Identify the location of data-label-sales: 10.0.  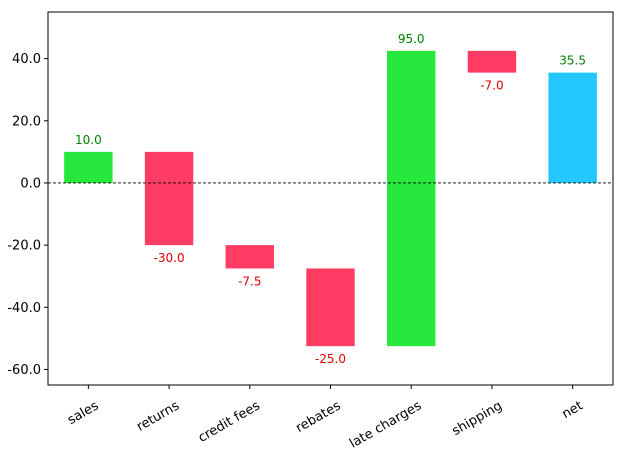
(88, 140).